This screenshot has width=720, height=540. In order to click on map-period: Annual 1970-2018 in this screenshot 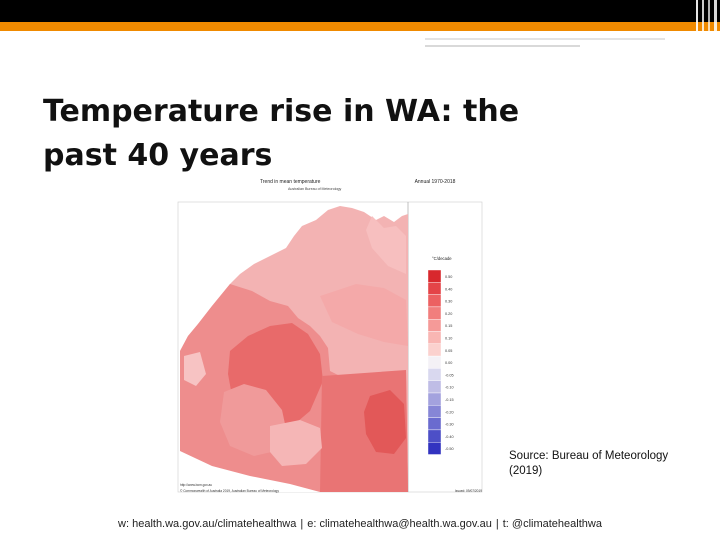, I will do `click(435, 182)`.